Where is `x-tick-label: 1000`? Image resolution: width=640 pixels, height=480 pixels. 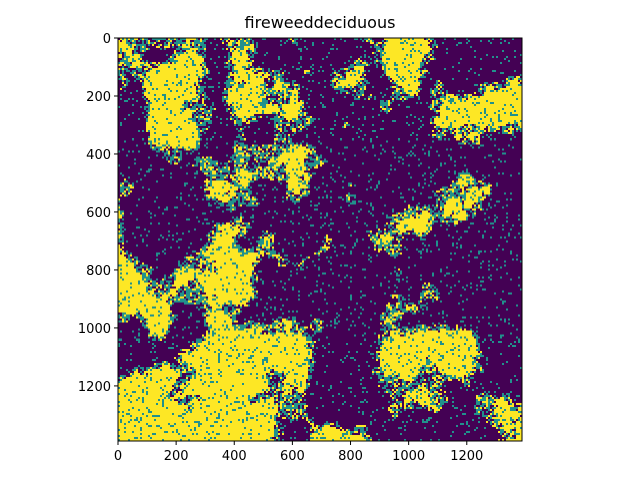 x-tick-label: 1000 is located at coordinates (408, 456).